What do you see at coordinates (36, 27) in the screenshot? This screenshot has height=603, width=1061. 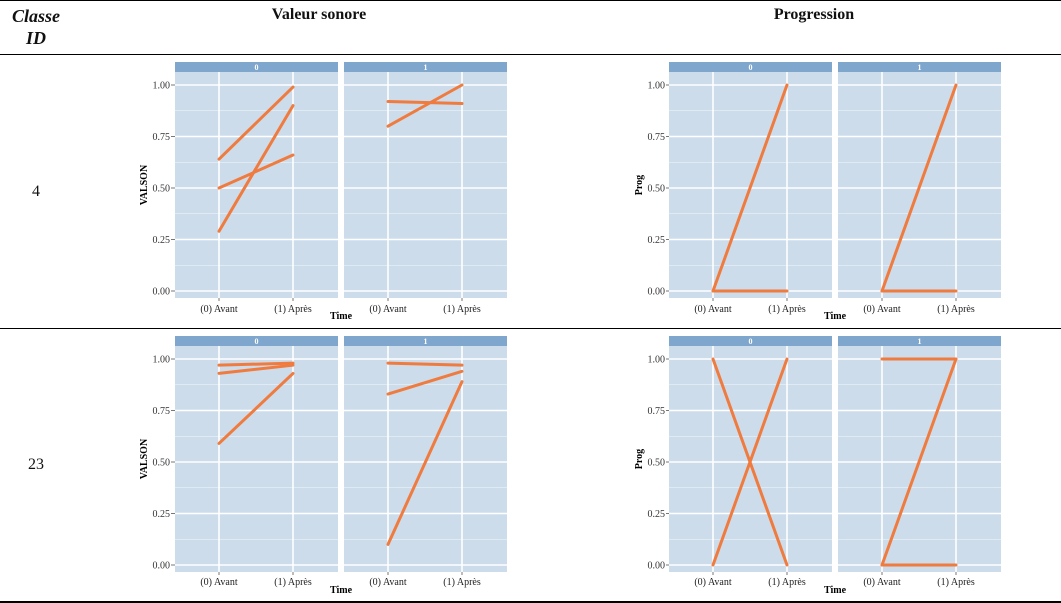 I see `header-classe-id: Classe ID` at bounding box center [36, 27].